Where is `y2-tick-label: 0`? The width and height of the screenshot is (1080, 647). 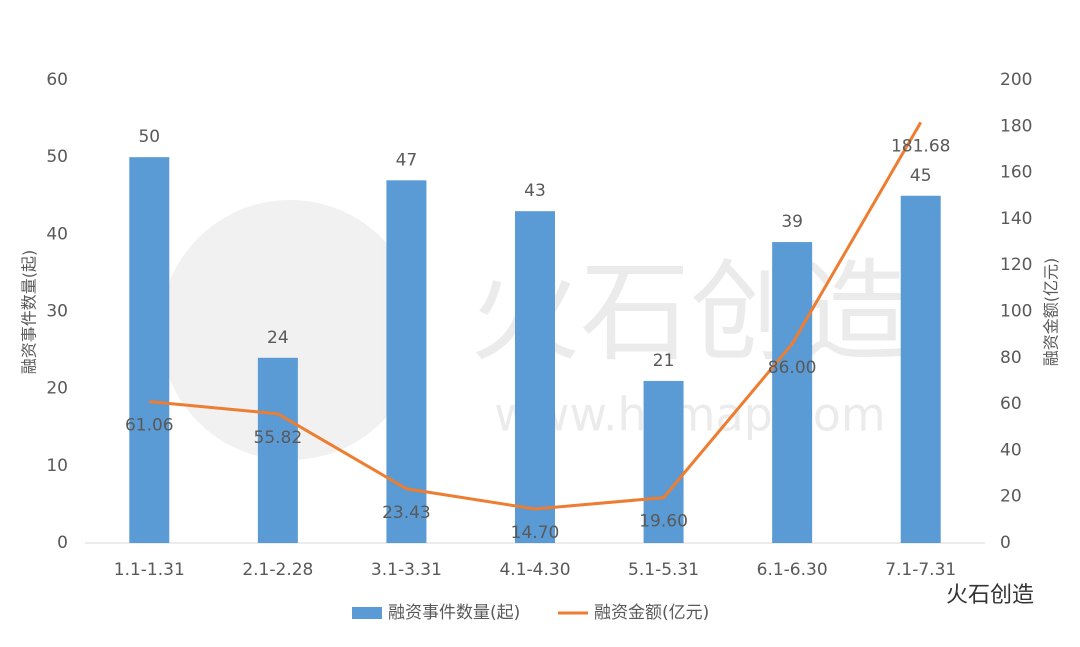
y2-tick-label: 0 is located at coordinates (1005, 543).